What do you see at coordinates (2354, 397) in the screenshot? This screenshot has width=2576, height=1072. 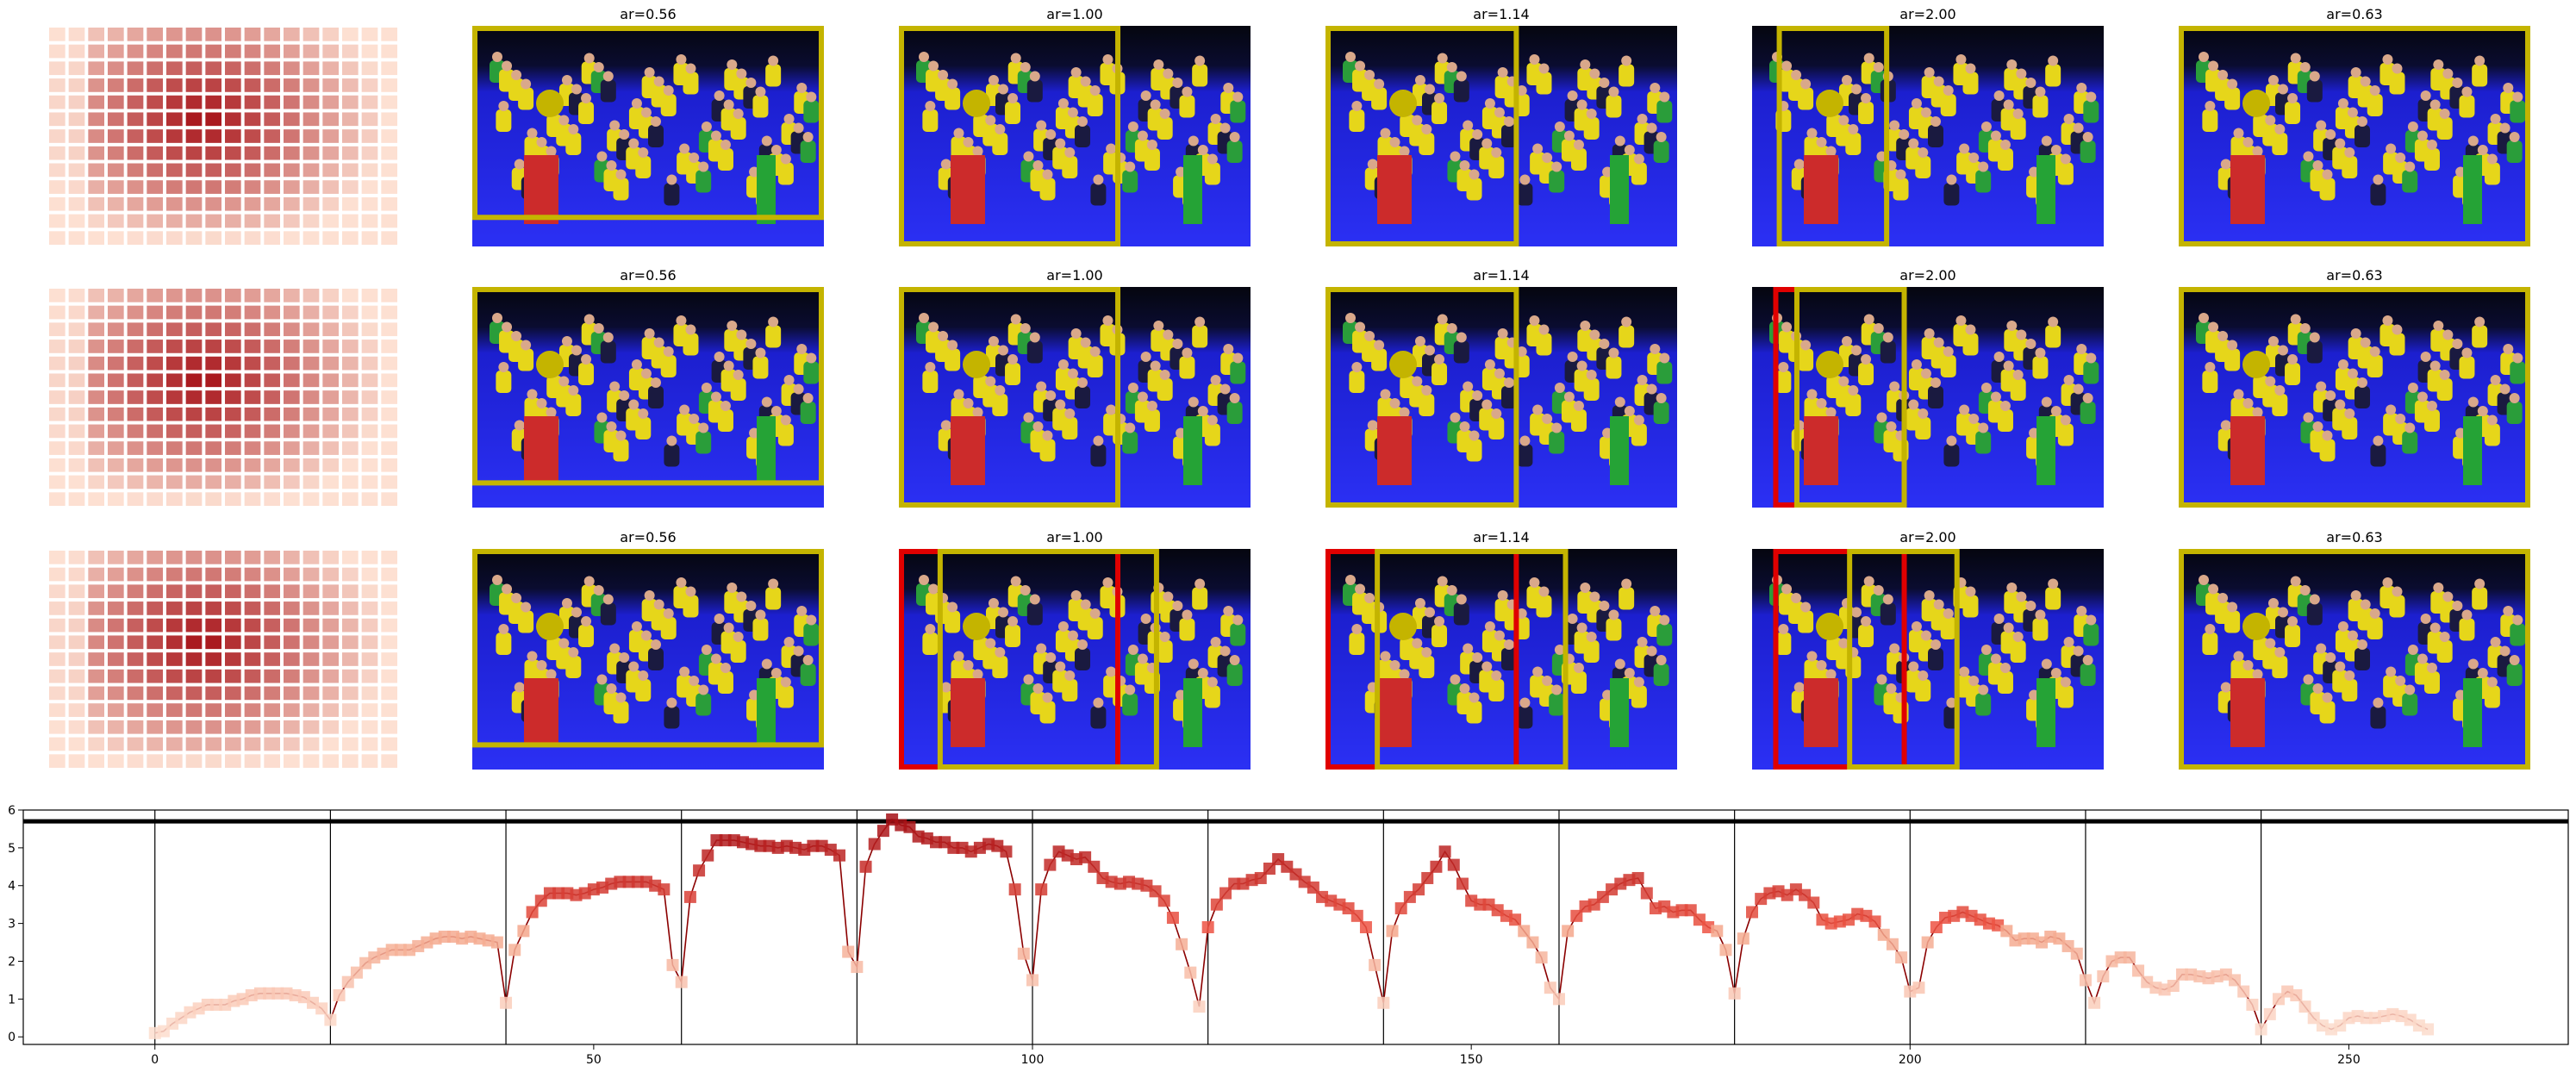 I see `yellow-box` at bounding box center [2354, 397].